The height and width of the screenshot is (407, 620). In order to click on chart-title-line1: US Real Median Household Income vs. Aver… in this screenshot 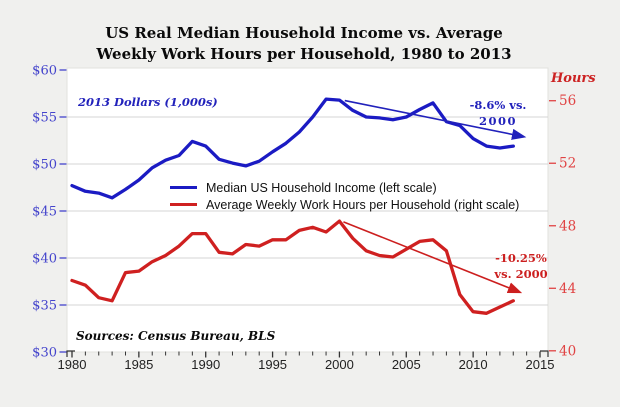, I will do `click(304, 33)`.